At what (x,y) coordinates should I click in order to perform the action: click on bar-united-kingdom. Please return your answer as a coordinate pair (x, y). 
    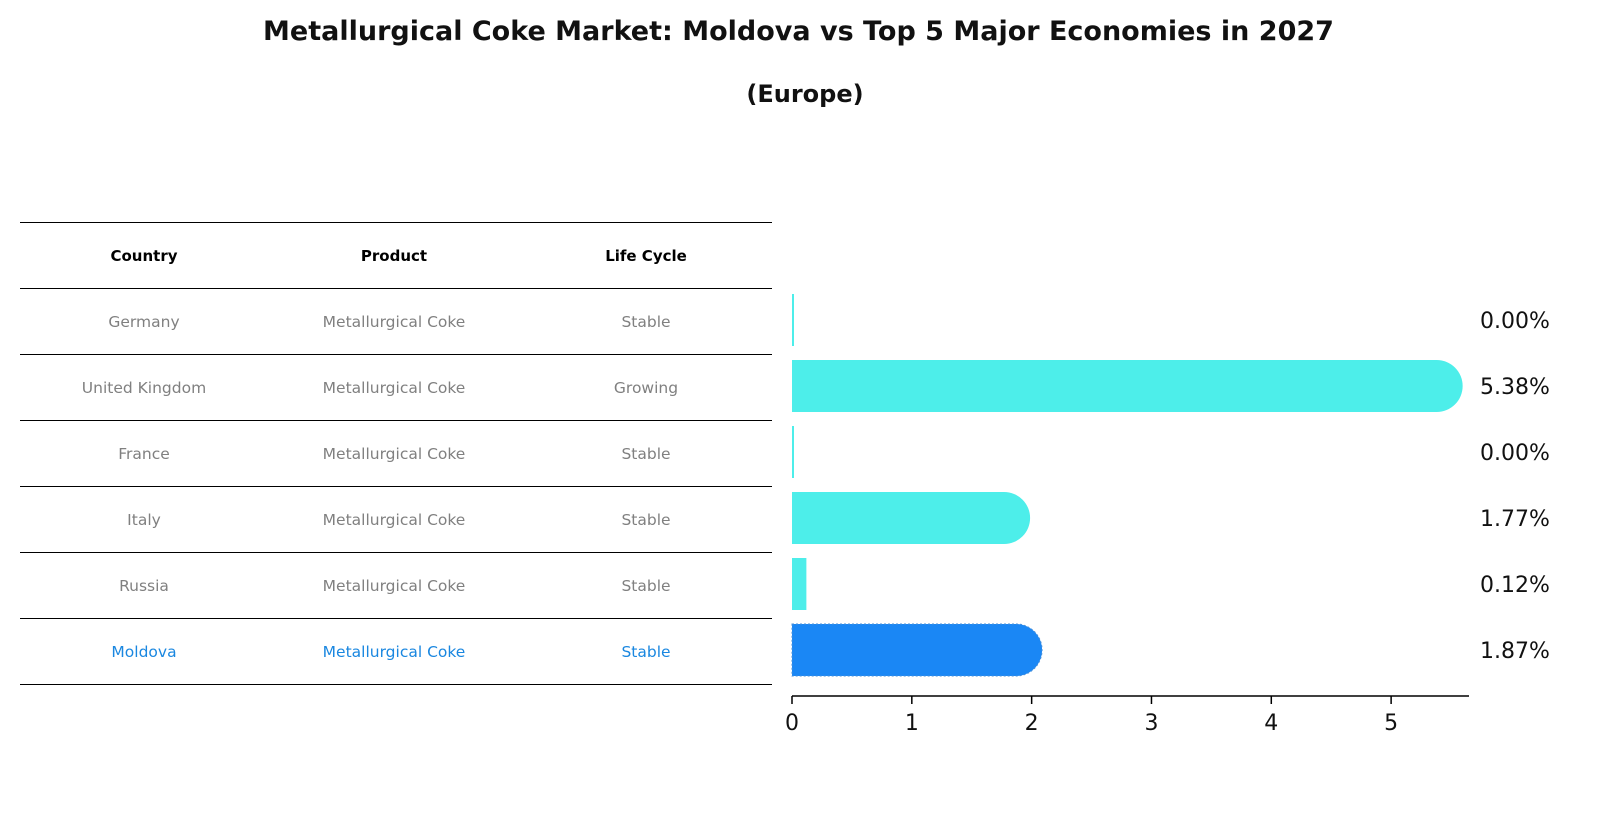
    Looking at the image, I should click on (1127, 386).